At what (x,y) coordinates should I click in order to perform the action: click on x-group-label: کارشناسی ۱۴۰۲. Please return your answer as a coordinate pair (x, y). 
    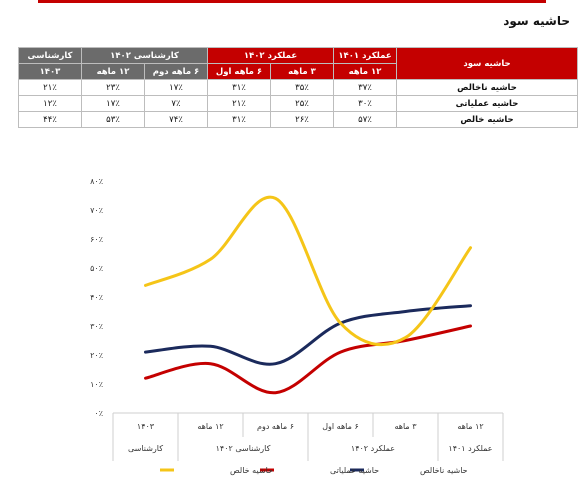
    Looking at the image, I should click on (243, 448).